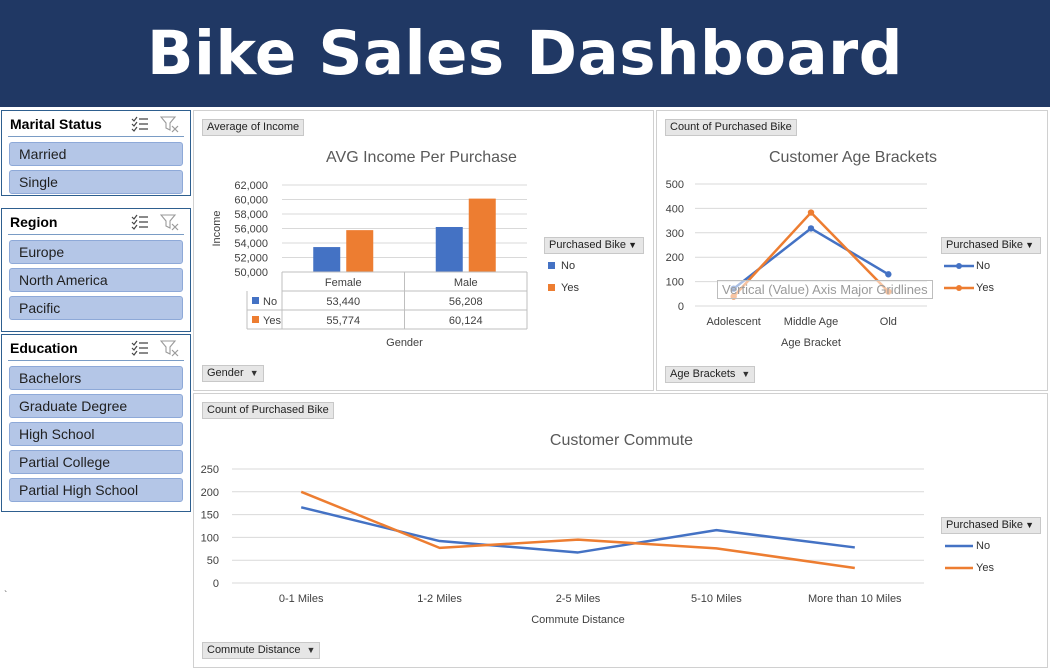 The height and width of the screenshot is (670, 1050). Describe the element at coordinates (811, 322) in the screenshot. I see `x-category-label: Middle Age` at that location.